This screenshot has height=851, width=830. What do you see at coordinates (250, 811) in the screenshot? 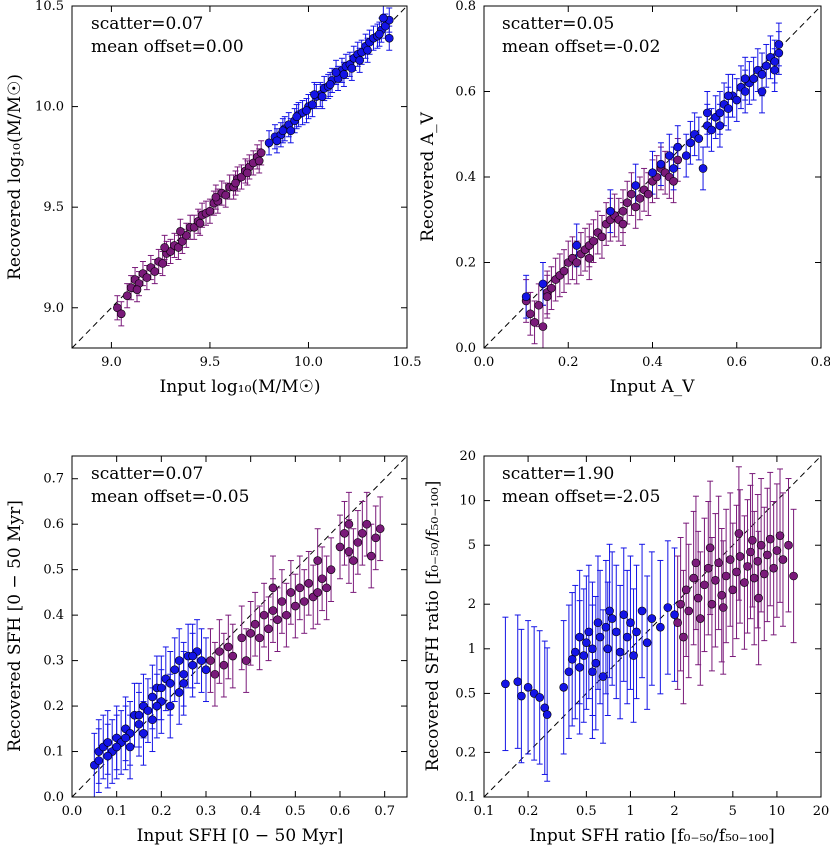
I see `sfh-x-tick-label: 0.4` at bounding box center [250, 811].